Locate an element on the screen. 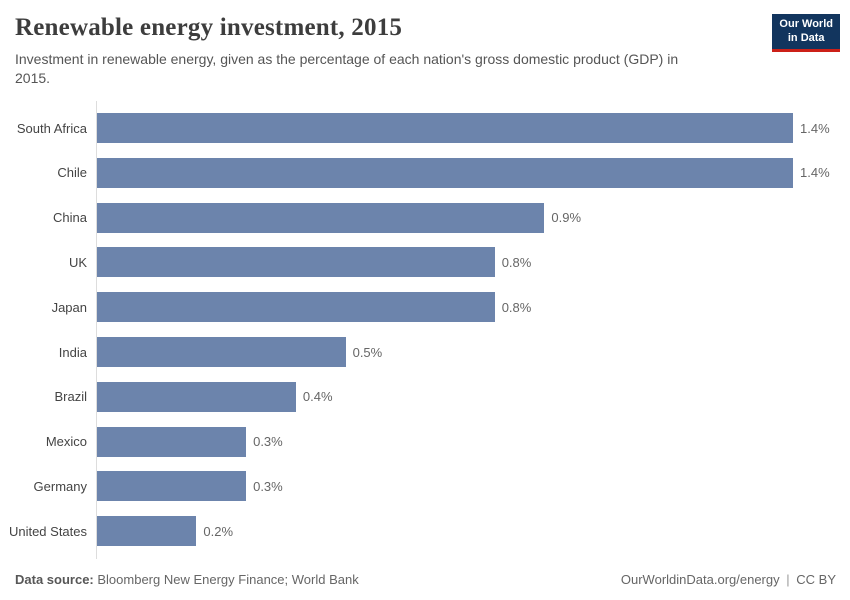 The height and width of the screenshot is (600, 850). bar-row: 0.5% is located at coordinates (468, 352).